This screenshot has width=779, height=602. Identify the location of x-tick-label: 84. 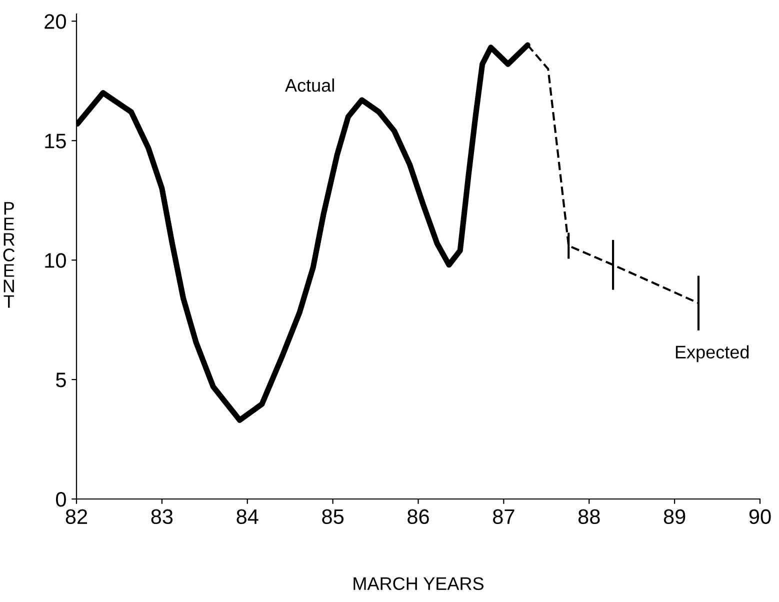
(247, 516).